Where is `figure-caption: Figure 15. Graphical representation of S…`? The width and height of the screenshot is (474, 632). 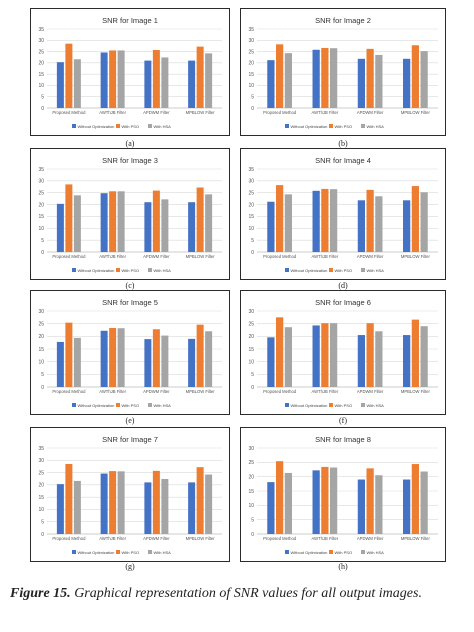
figure-caption: Figure 15. Graphical representation of S… is located at coordinates (239, 594).